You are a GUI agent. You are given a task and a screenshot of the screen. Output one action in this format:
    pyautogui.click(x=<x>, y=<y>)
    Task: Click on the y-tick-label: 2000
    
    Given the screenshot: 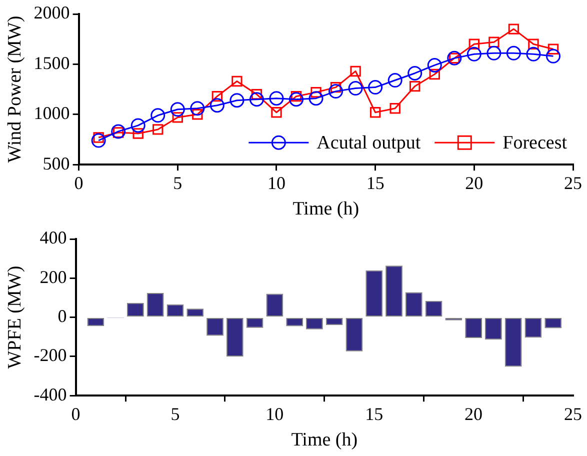 What is the action you would take?
    pyautogui.click(x=52, y=12)
    